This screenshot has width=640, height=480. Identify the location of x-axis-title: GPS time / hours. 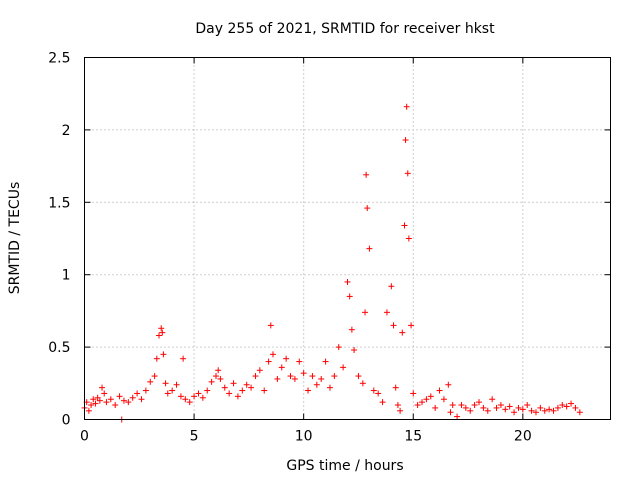
(344, 466).